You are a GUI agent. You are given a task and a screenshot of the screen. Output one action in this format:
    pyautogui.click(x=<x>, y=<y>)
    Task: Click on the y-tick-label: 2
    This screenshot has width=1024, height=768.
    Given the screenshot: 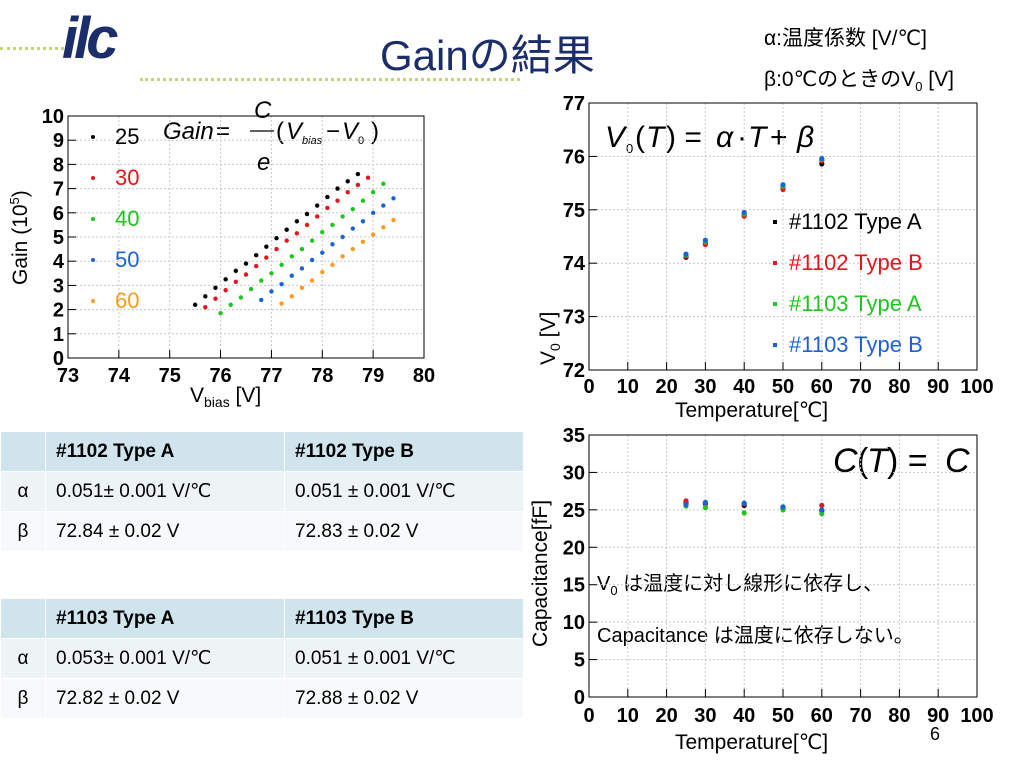 What is the action you would take?
    pyautogui.click(x=58, y=311)
    